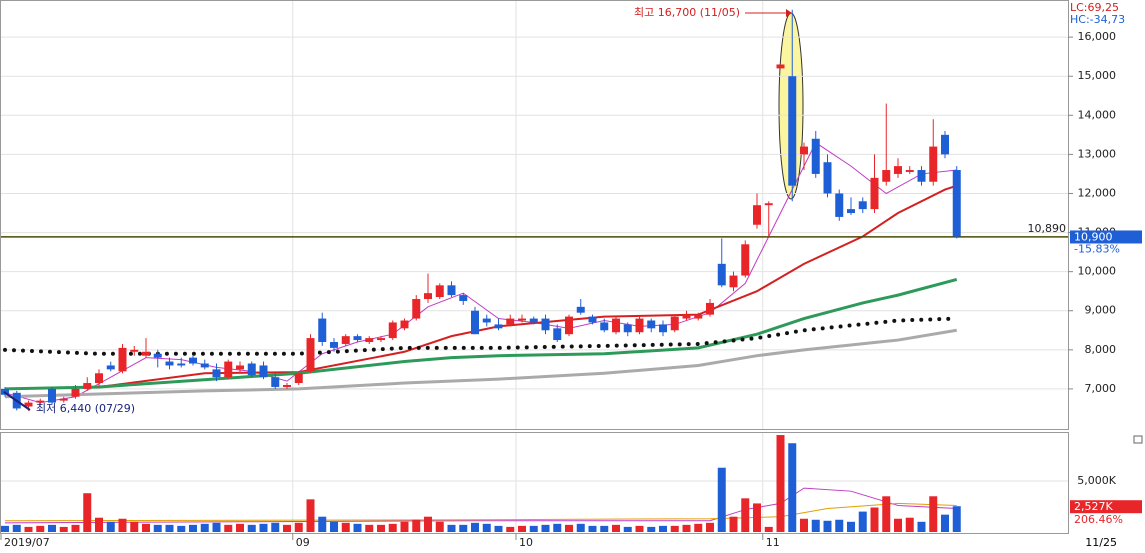 The width and height of the screenshot is (1145, 553). I want to click on panel-button, so click(1138, 439).